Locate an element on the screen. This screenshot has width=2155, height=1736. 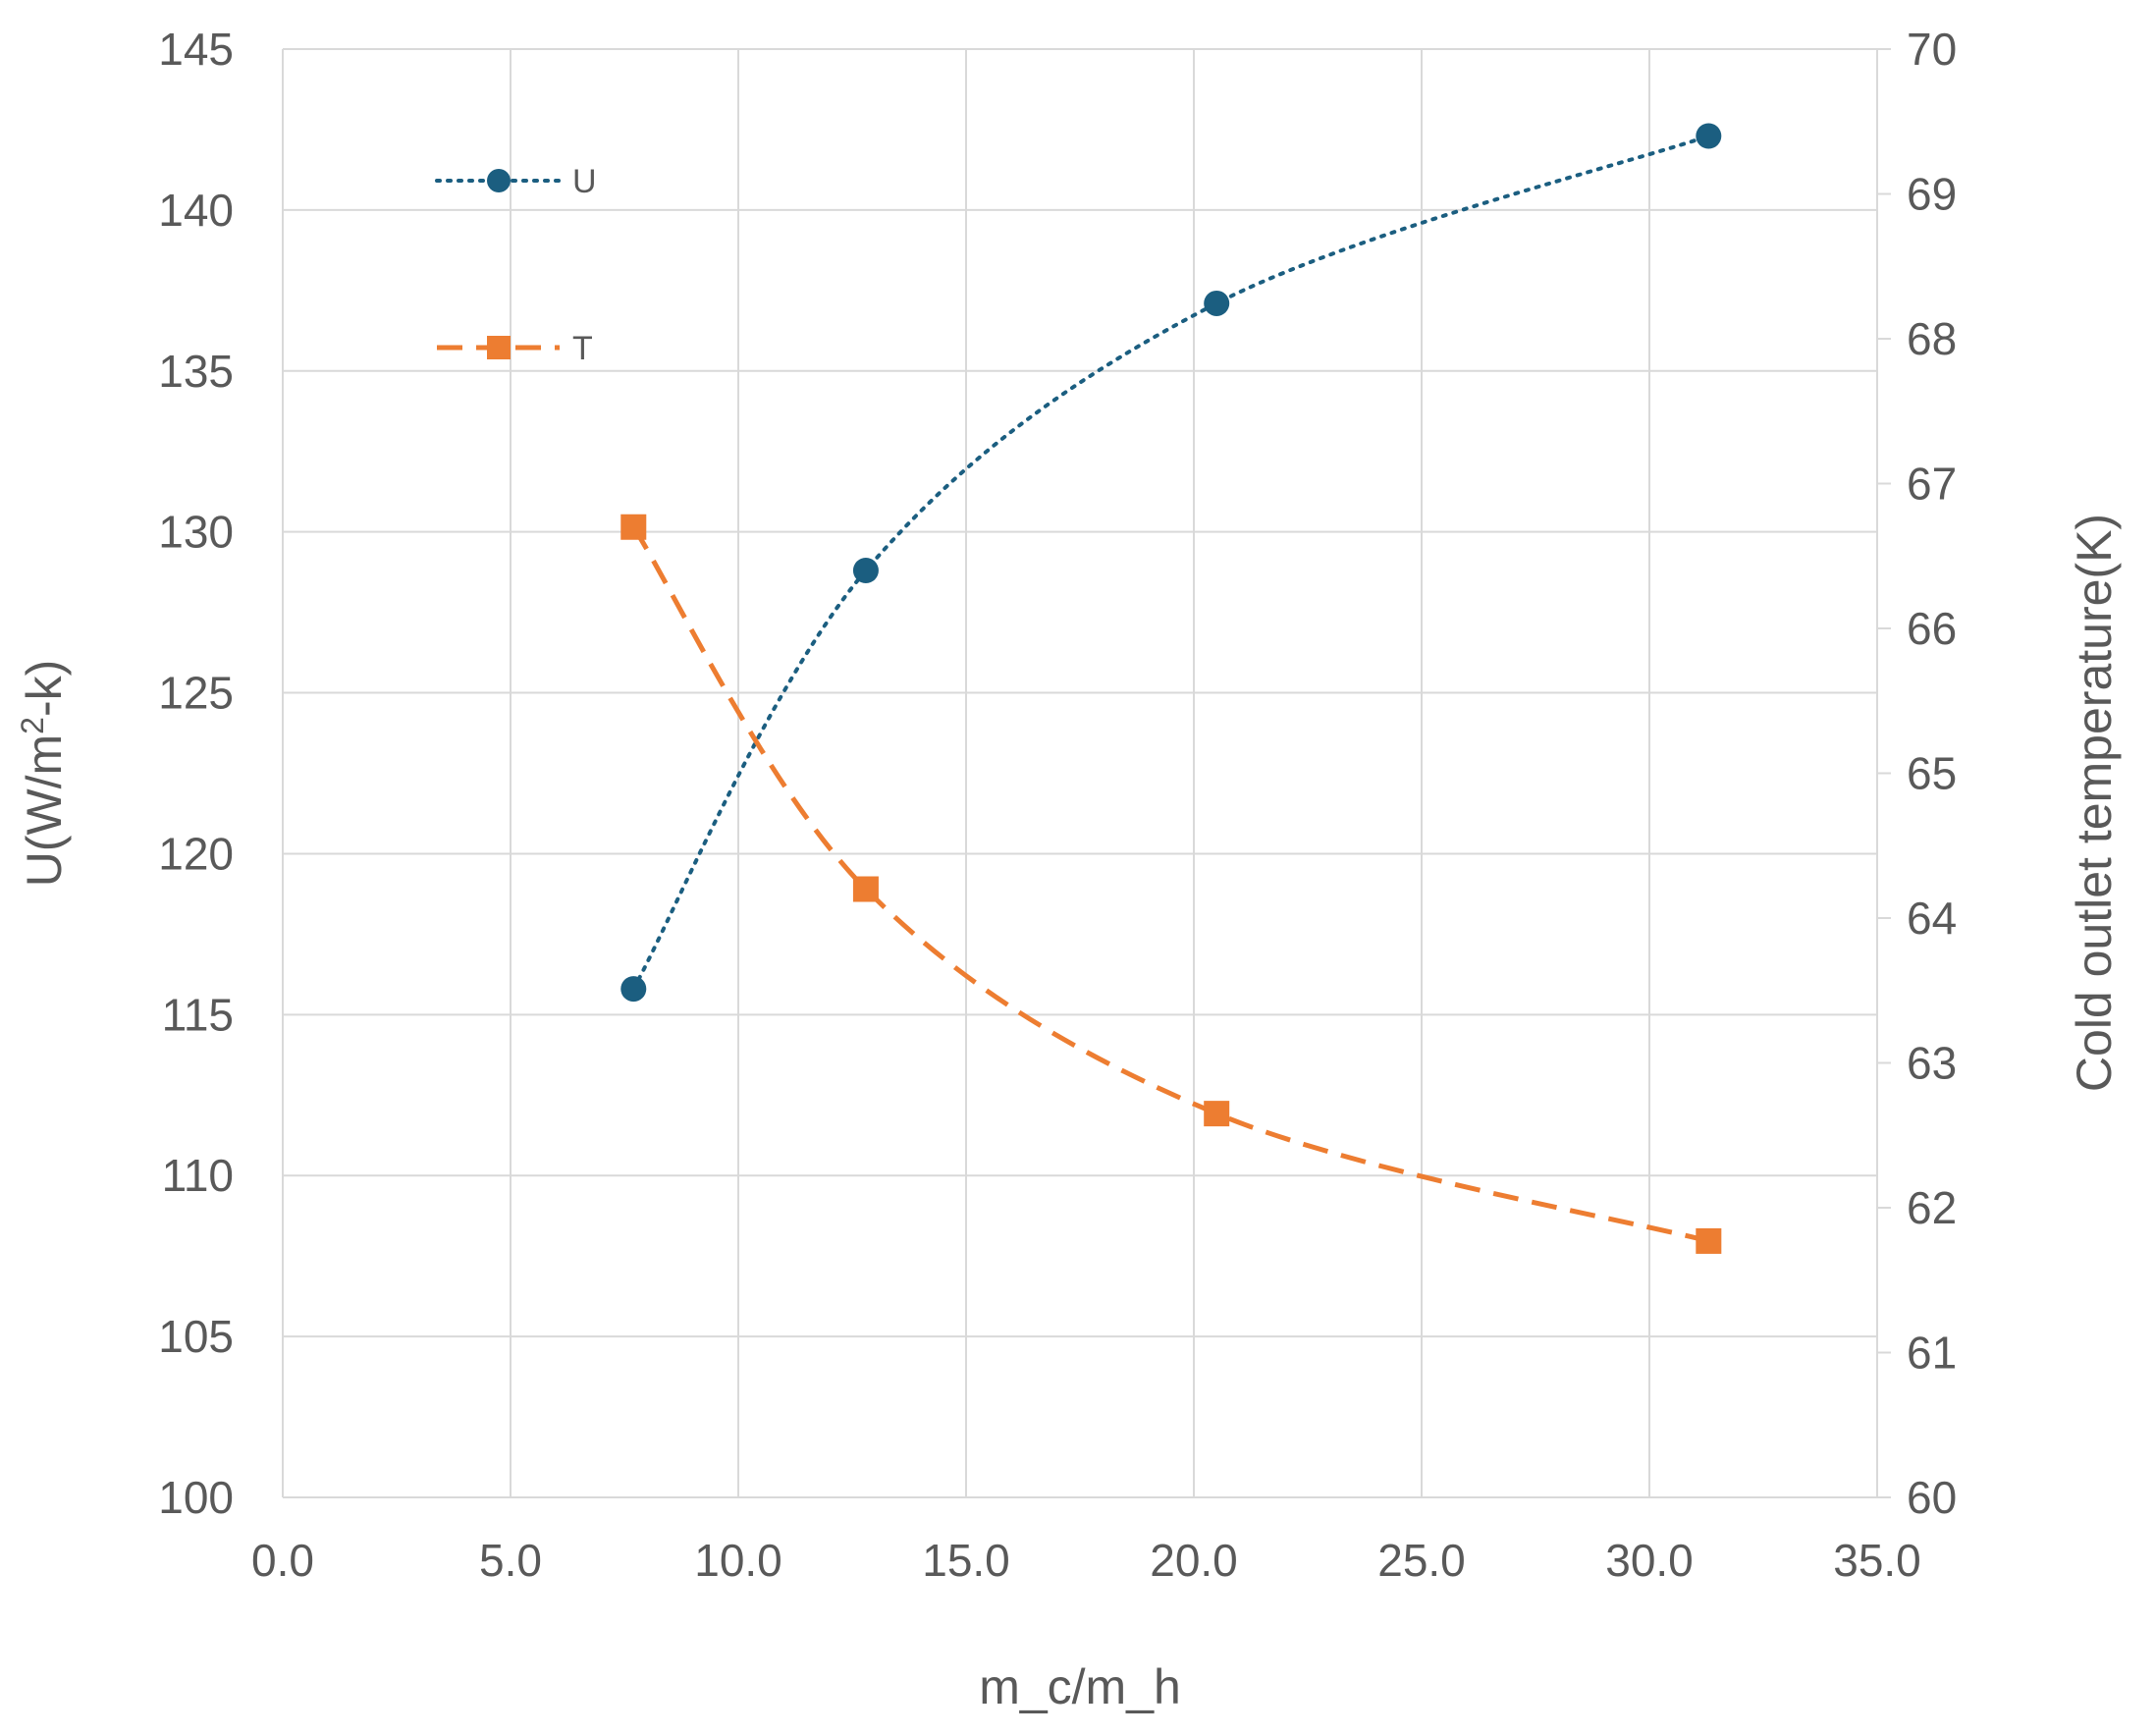
y-right-tick-label: 60 is located at coordinates (1932, 1497).